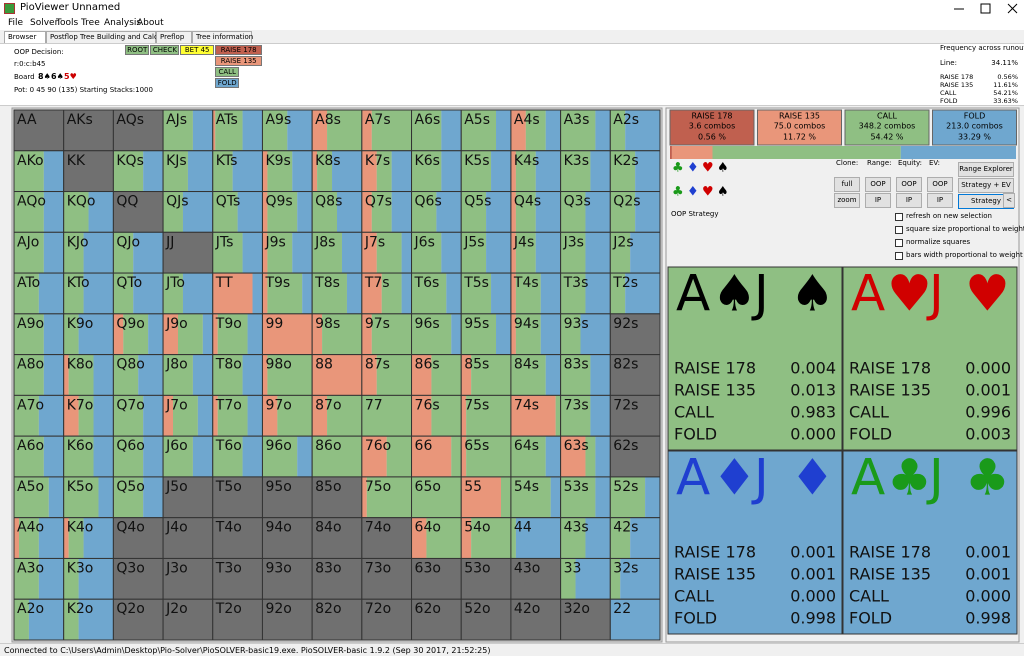 The image size is (1024, 656). What do you see at coordinates (227, 83) in the screenshot?
I see `tree-node: FOLD` at bounding box center [227, 83].